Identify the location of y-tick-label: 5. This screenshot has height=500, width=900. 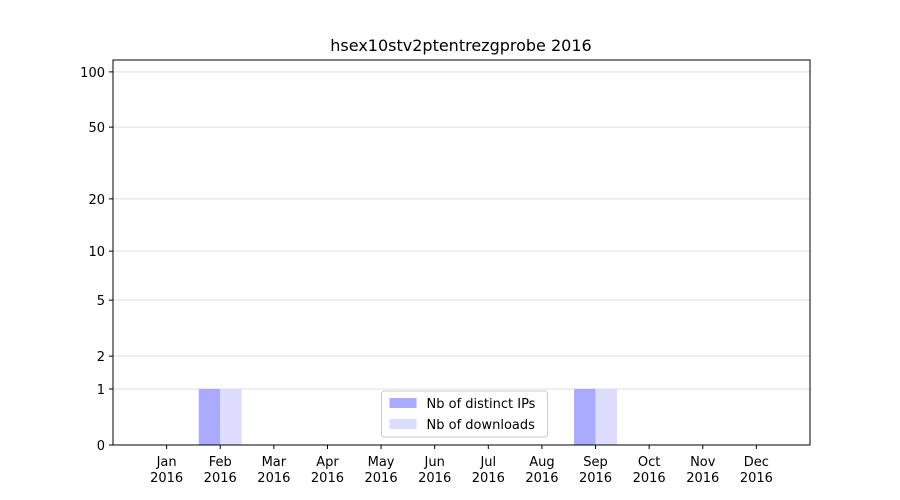
(101, 301).